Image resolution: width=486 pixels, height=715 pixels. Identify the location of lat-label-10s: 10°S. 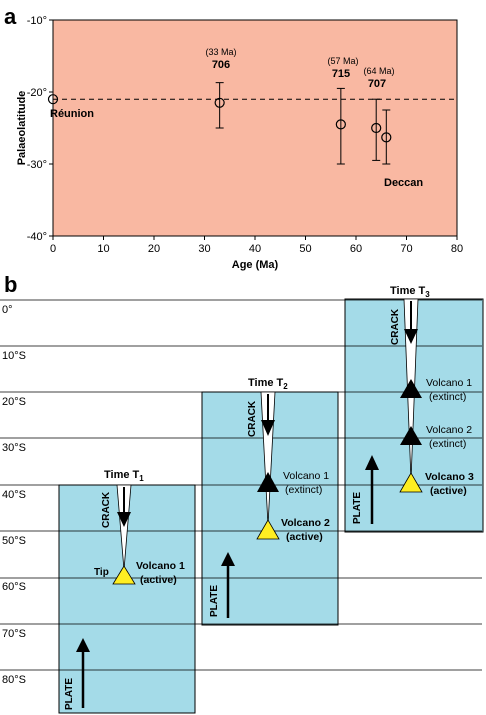
(14, 356).